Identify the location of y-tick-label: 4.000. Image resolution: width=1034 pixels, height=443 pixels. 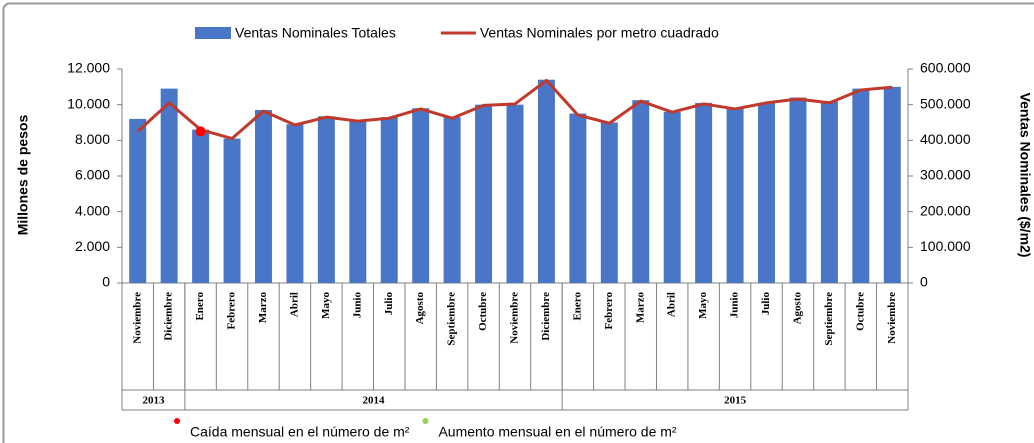
(92, 210).